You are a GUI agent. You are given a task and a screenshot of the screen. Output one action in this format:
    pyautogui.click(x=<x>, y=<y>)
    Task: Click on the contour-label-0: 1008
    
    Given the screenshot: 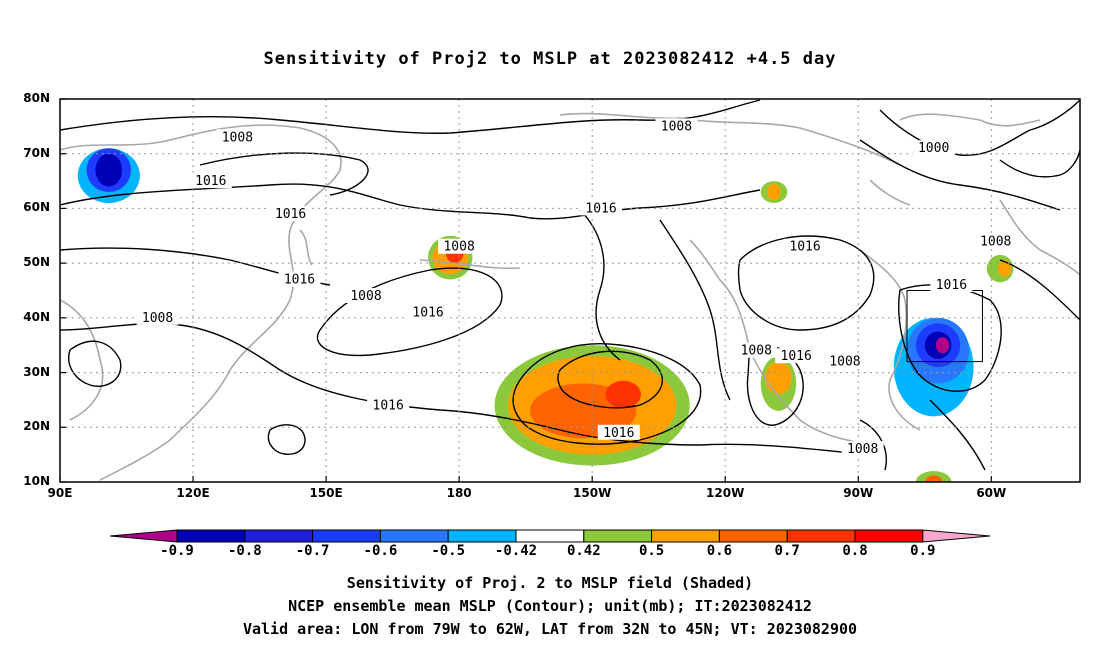 What is the action you would take?
    pyautogui.click(x=237, y=137)
    